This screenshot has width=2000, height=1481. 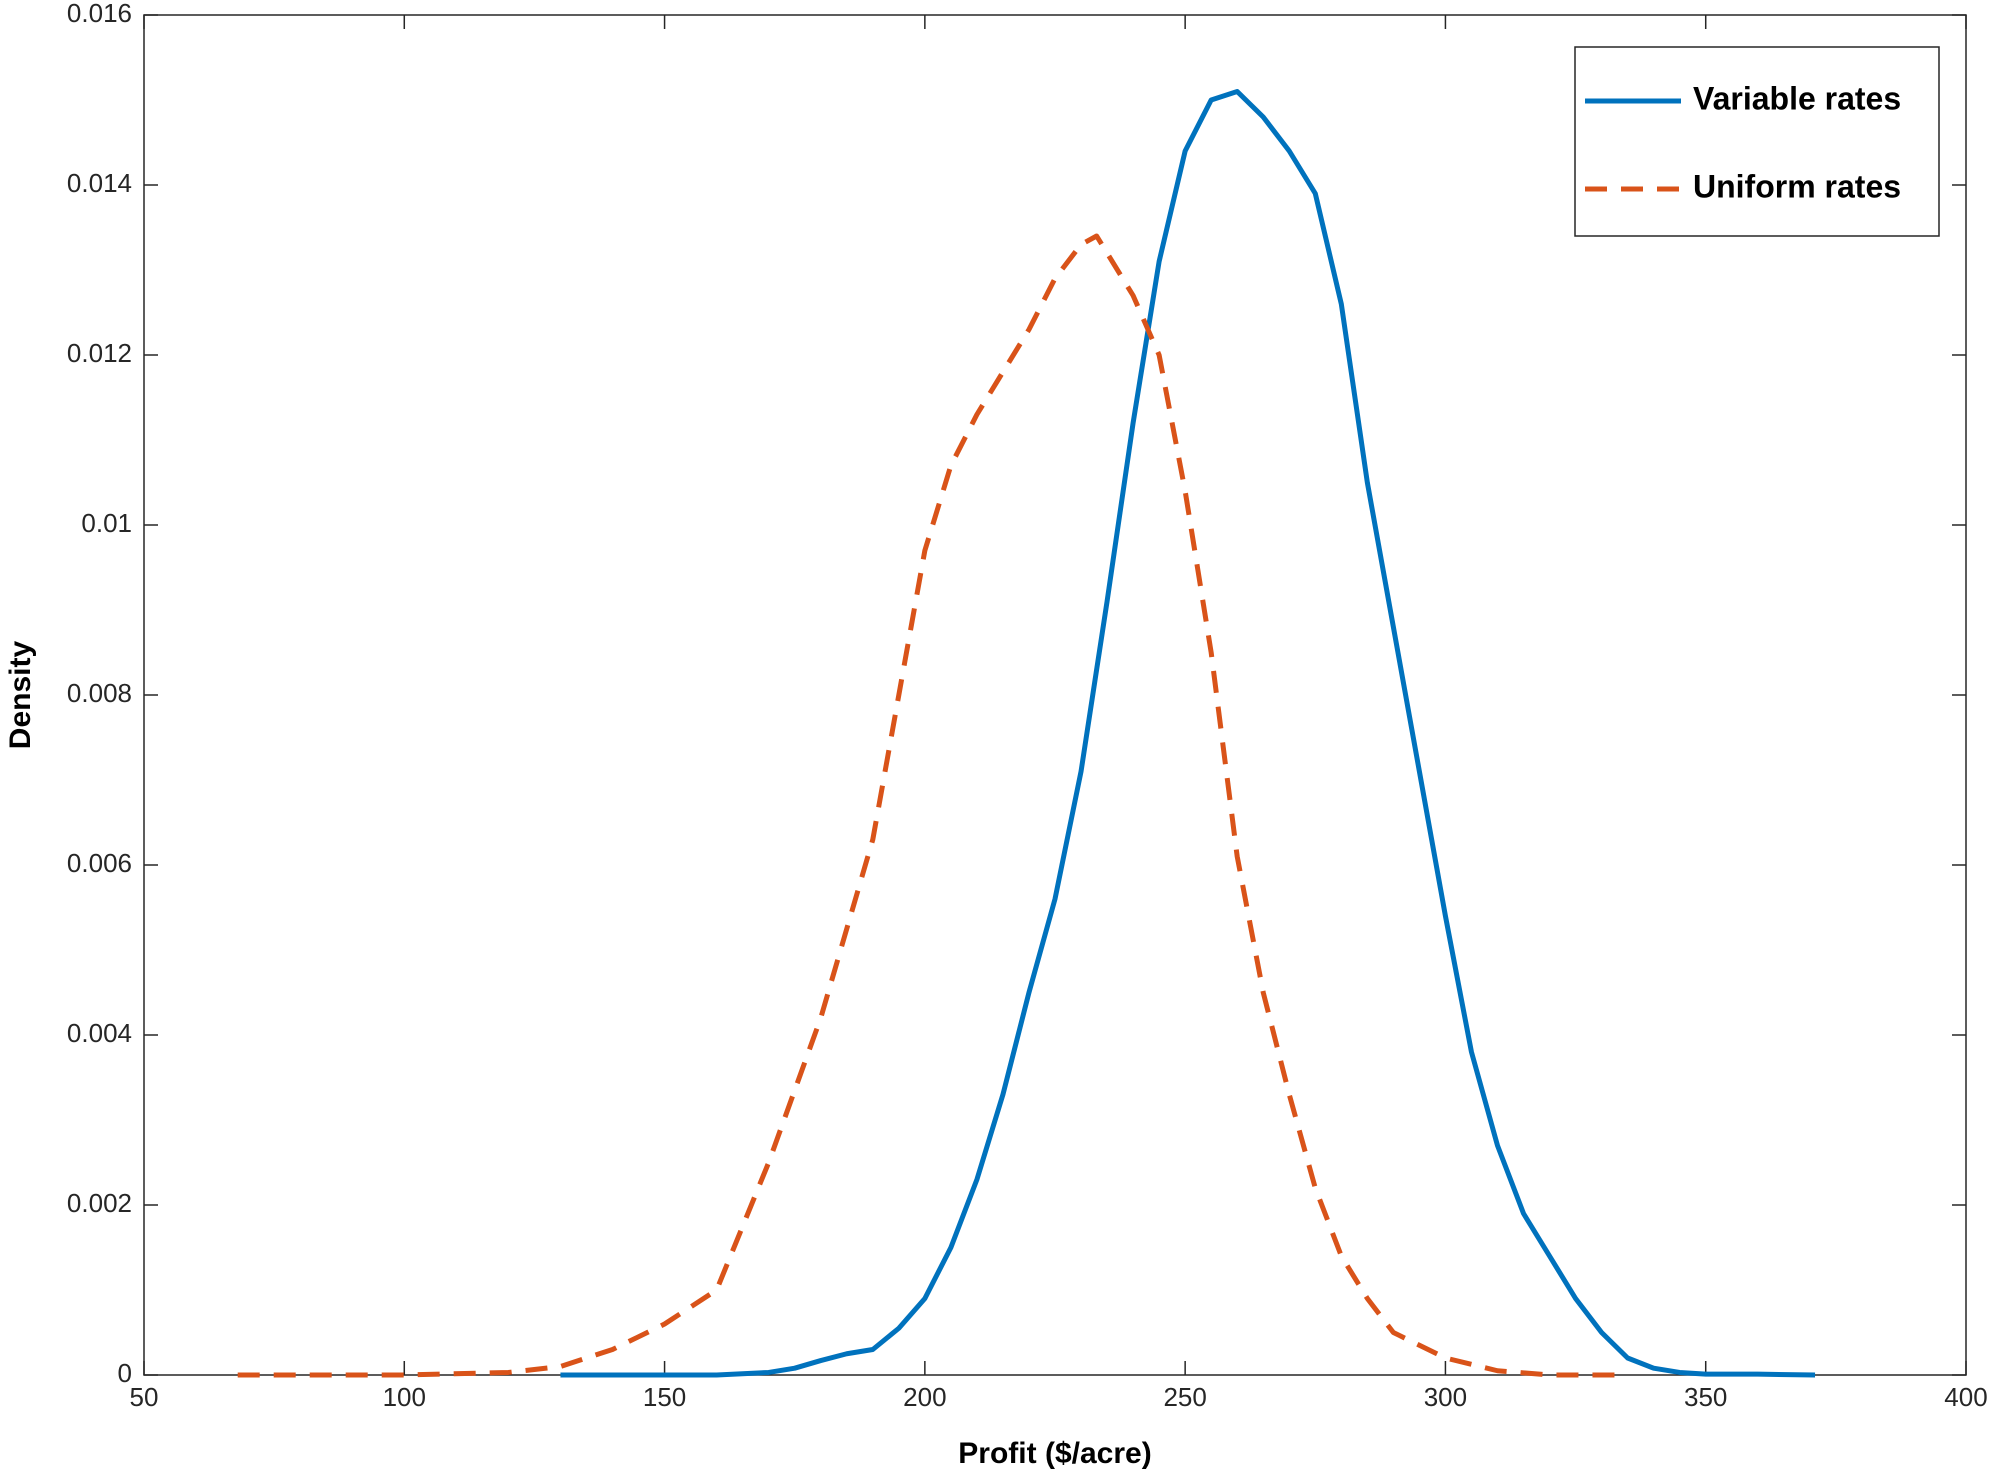 What do you see at coordinates (1797, 98) in the screenshot?
I see `legend-label: Variable rates` at bounding box center [1797, 98].